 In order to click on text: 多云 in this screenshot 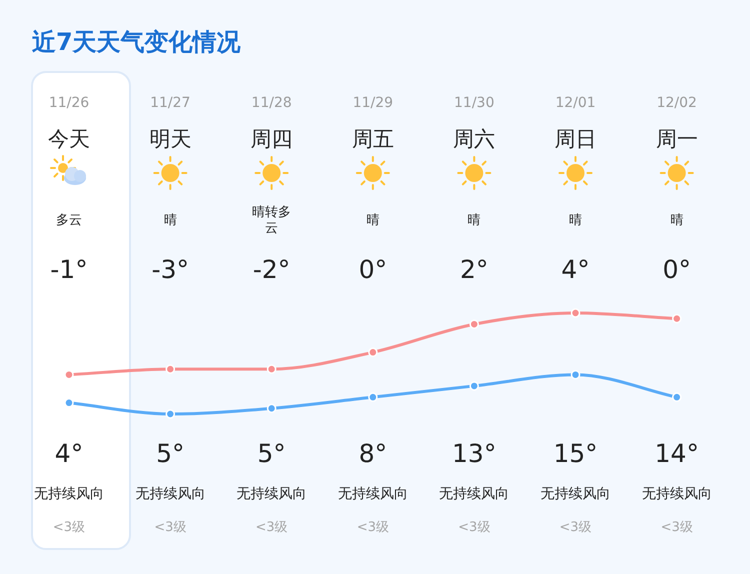, I will do `click(69, 220)`.